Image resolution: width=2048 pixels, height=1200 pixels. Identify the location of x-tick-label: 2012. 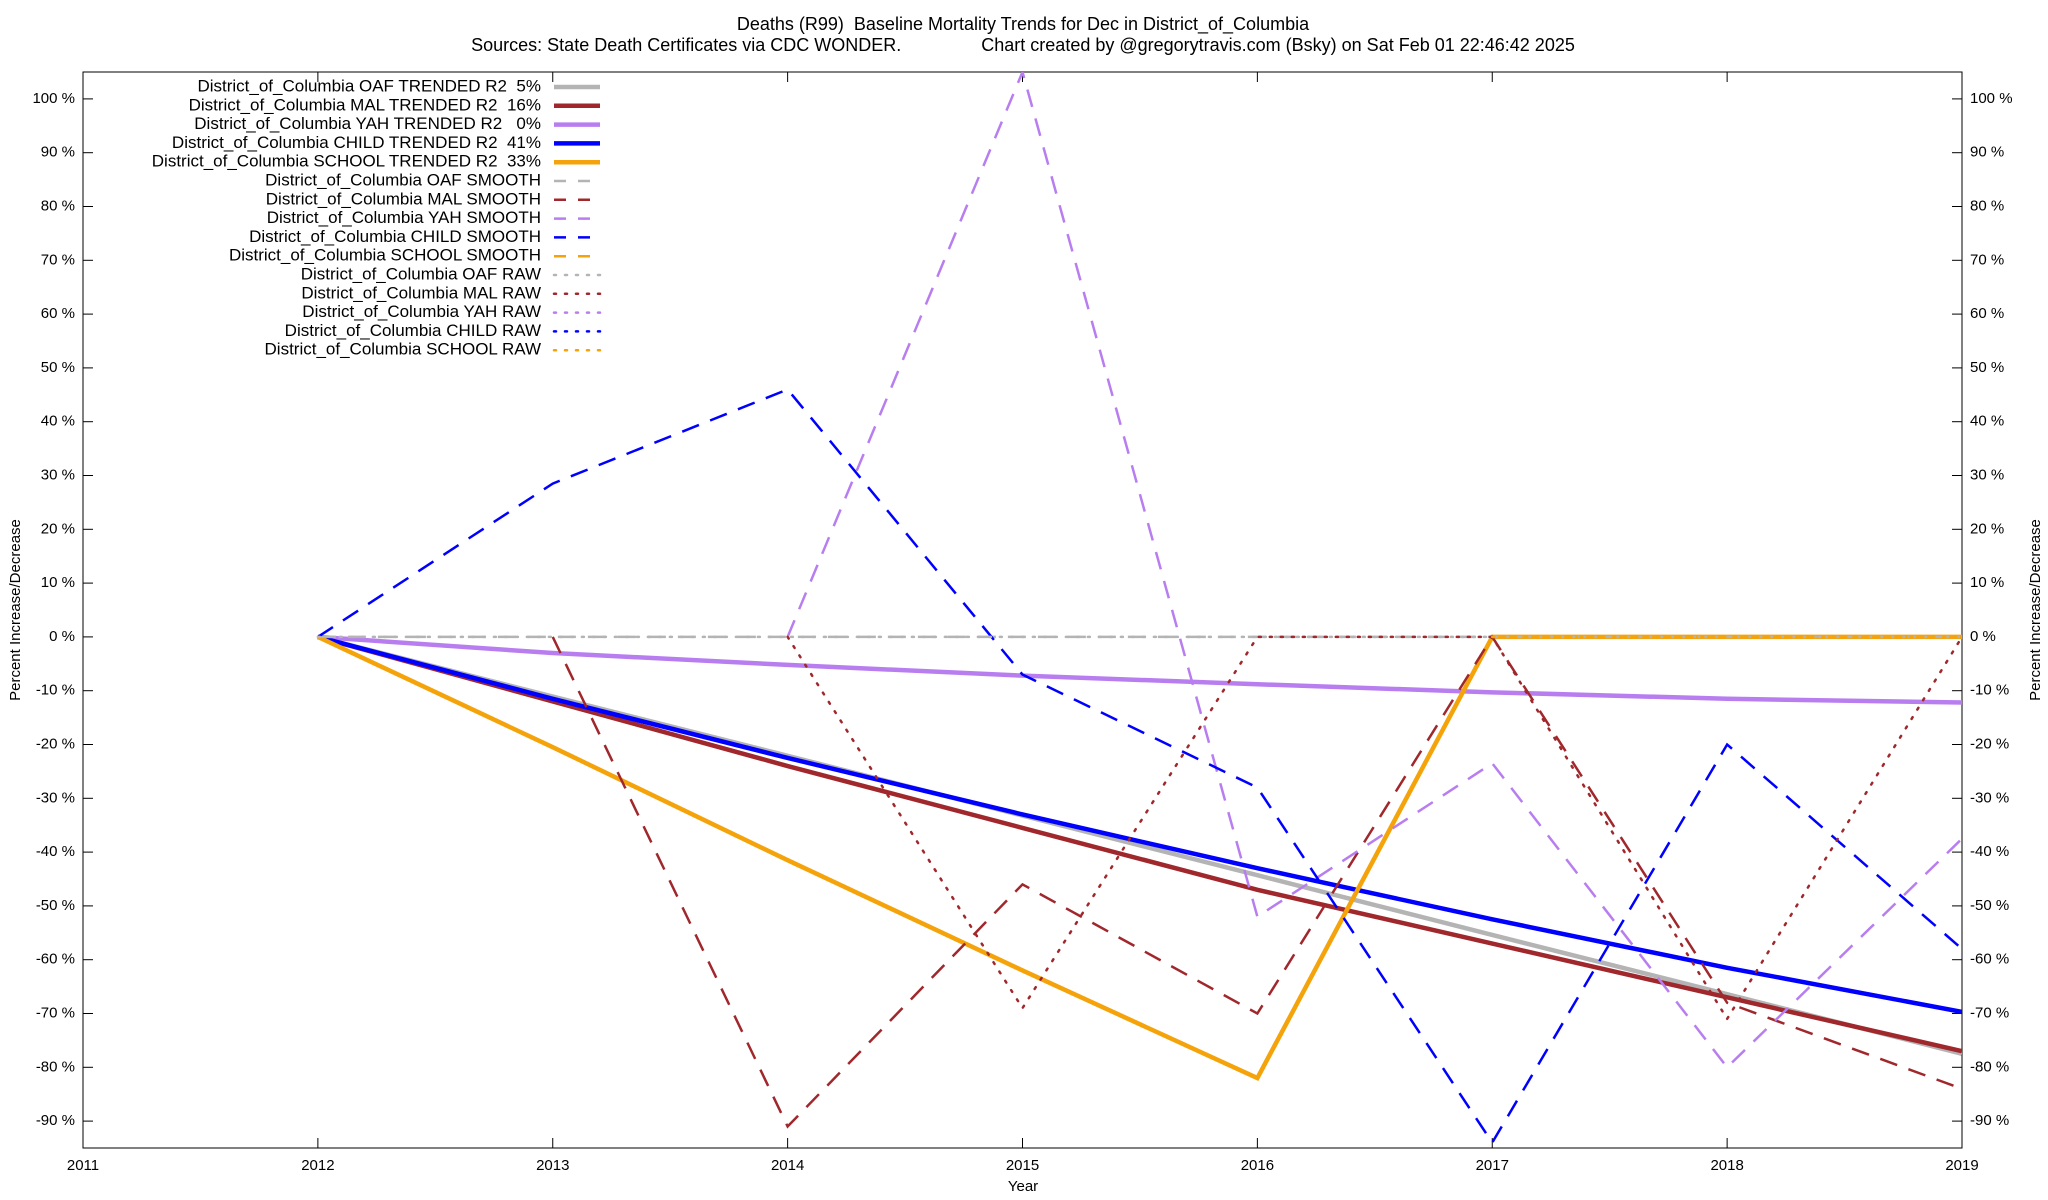
(317, 1165).